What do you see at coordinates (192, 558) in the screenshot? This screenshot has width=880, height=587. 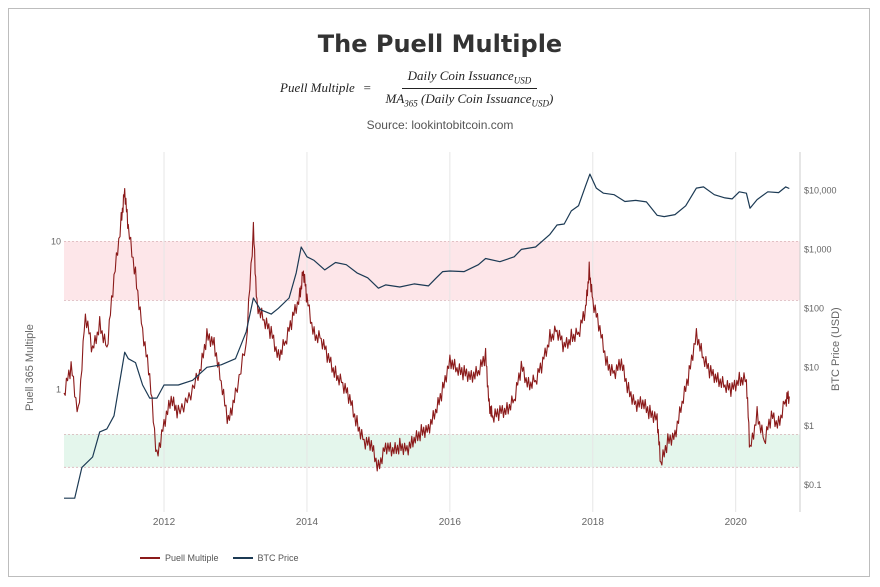 I see `legend-label-puell: Puell Multiple` at bounding box center [192, 558].